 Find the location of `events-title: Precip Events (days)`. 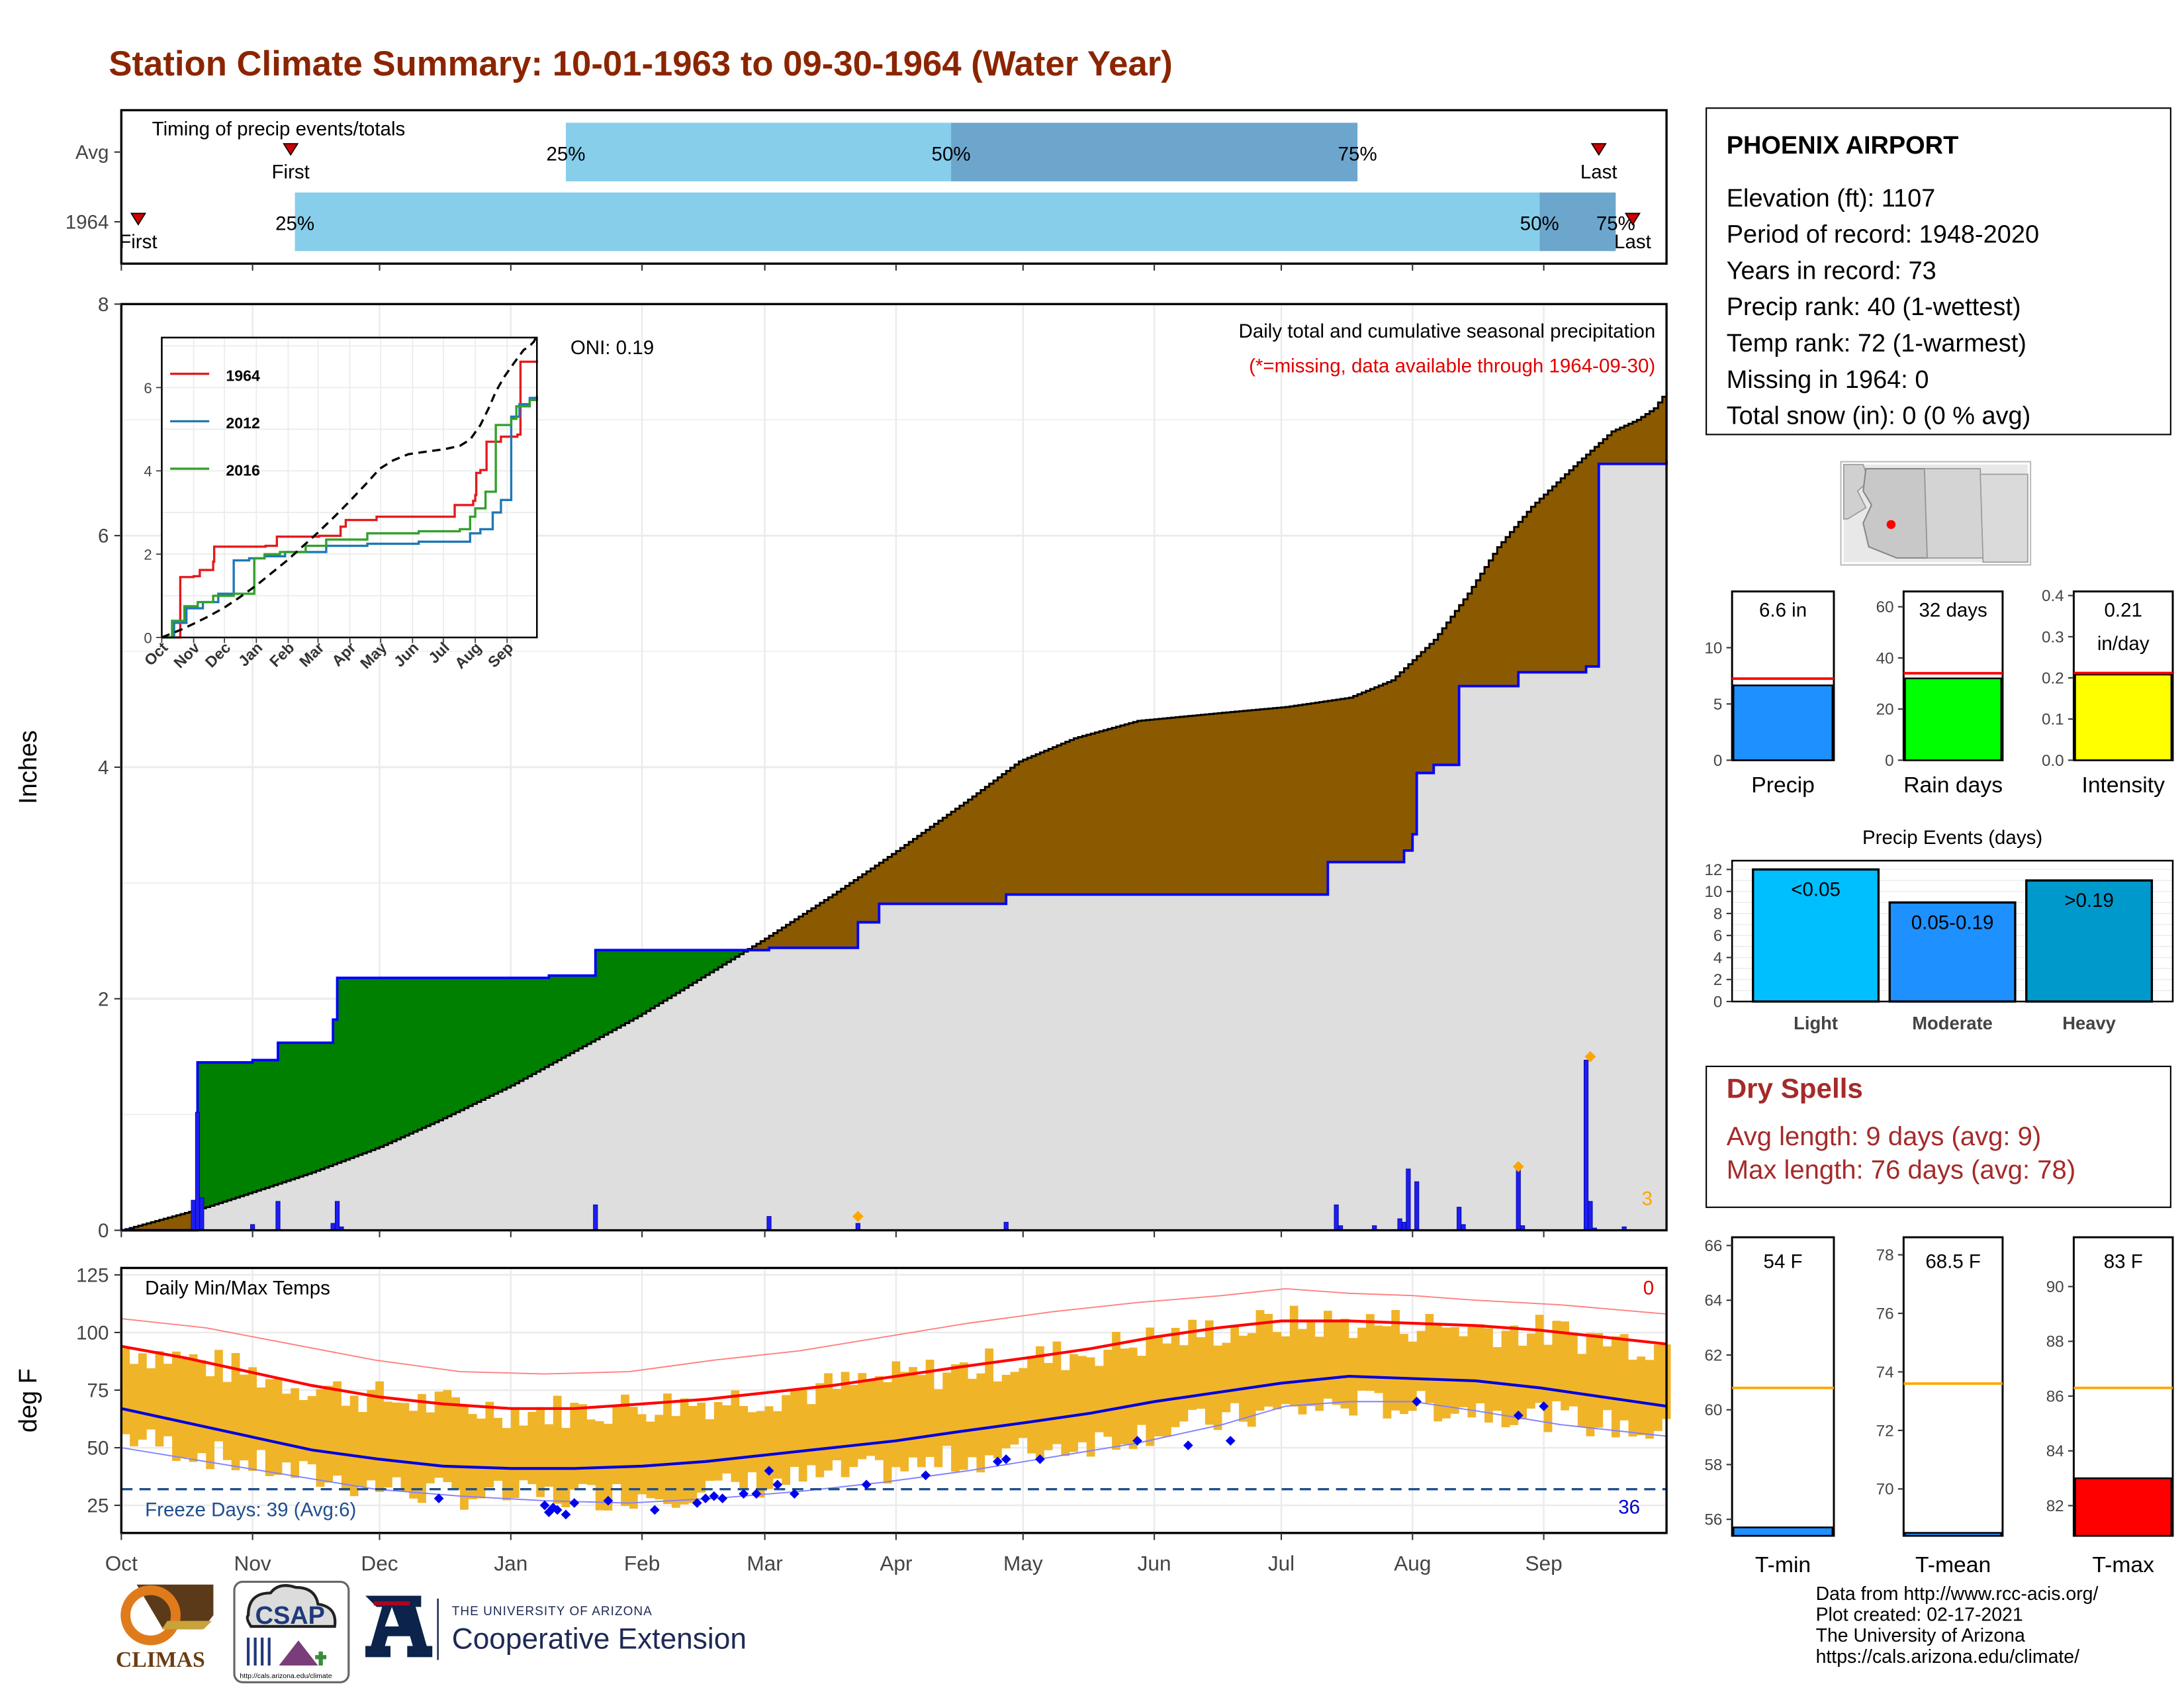

events-title: Precip Events (days) is located at coordinates (1952, 838).